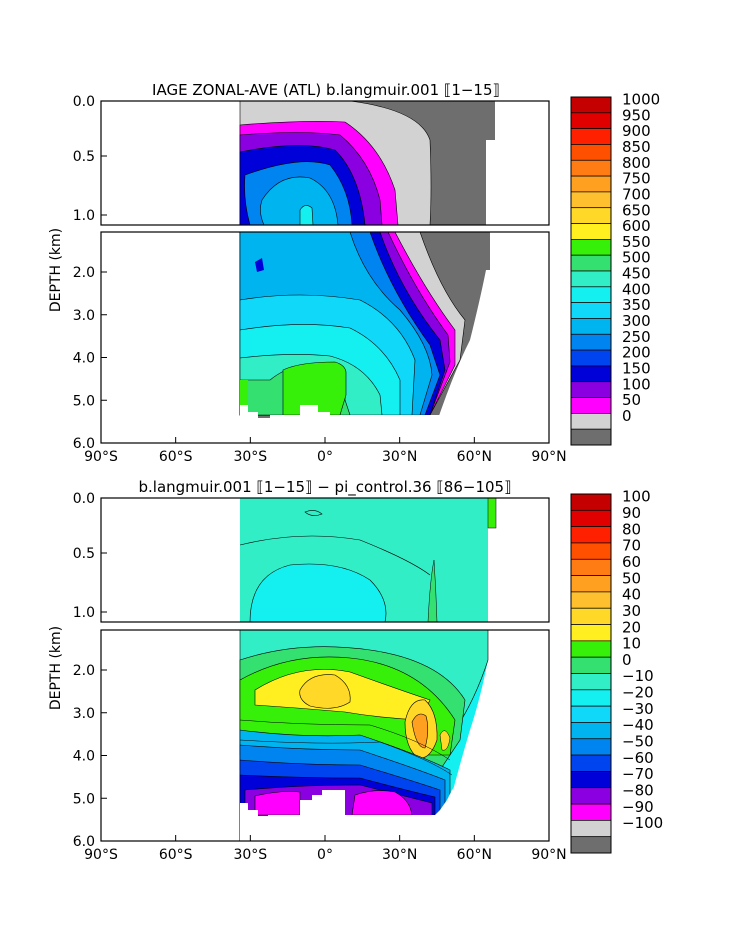  I want to click on colorbar-label: 100, so click(636, 384).